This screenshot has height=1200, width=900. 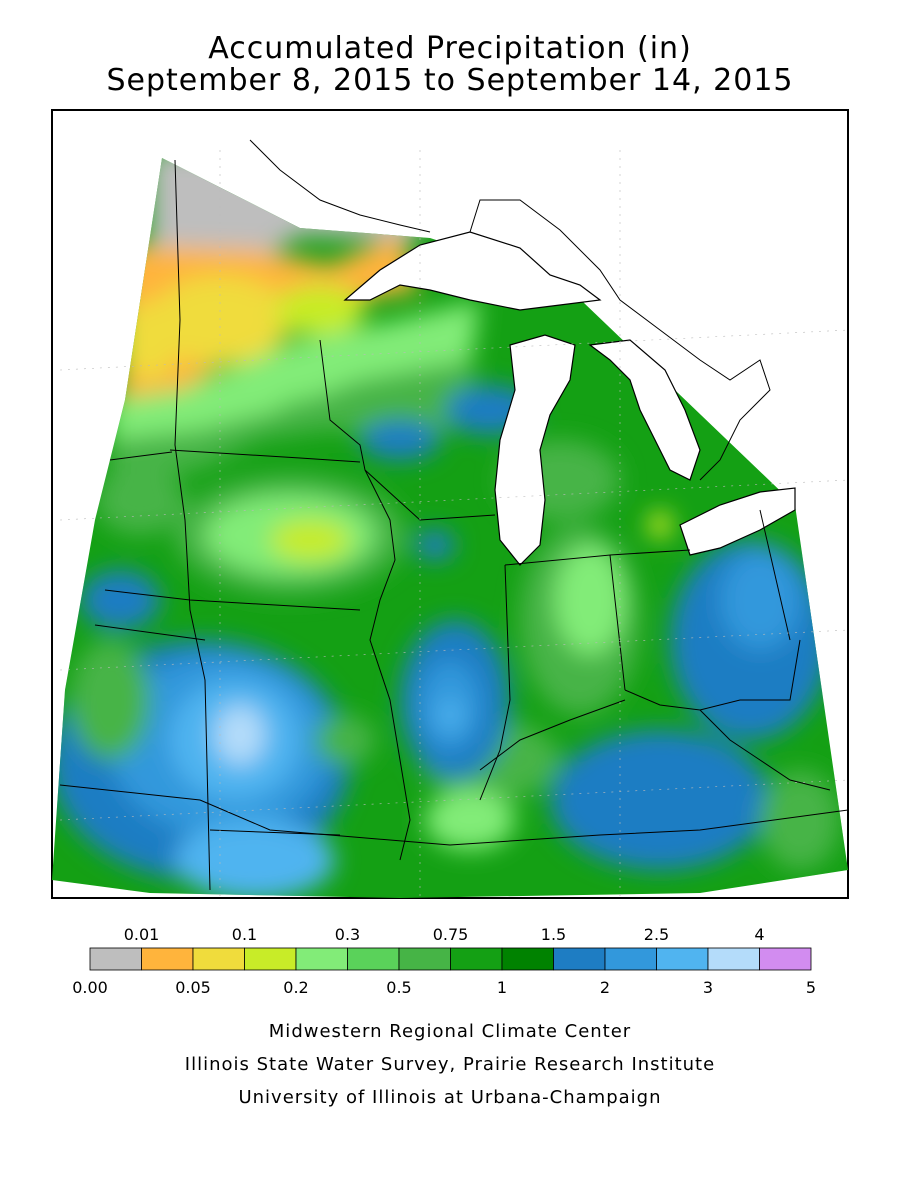 What do you see at coordinates (737, 521) in the screenshot?
I see `lake-erie` at bounding box center [737, 521].